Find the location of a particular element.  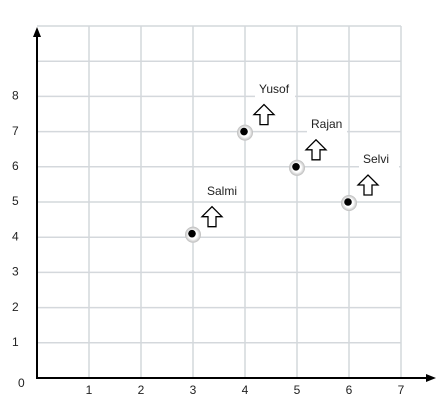

y-tick-label: 8 is located at coordinates (15, 96).